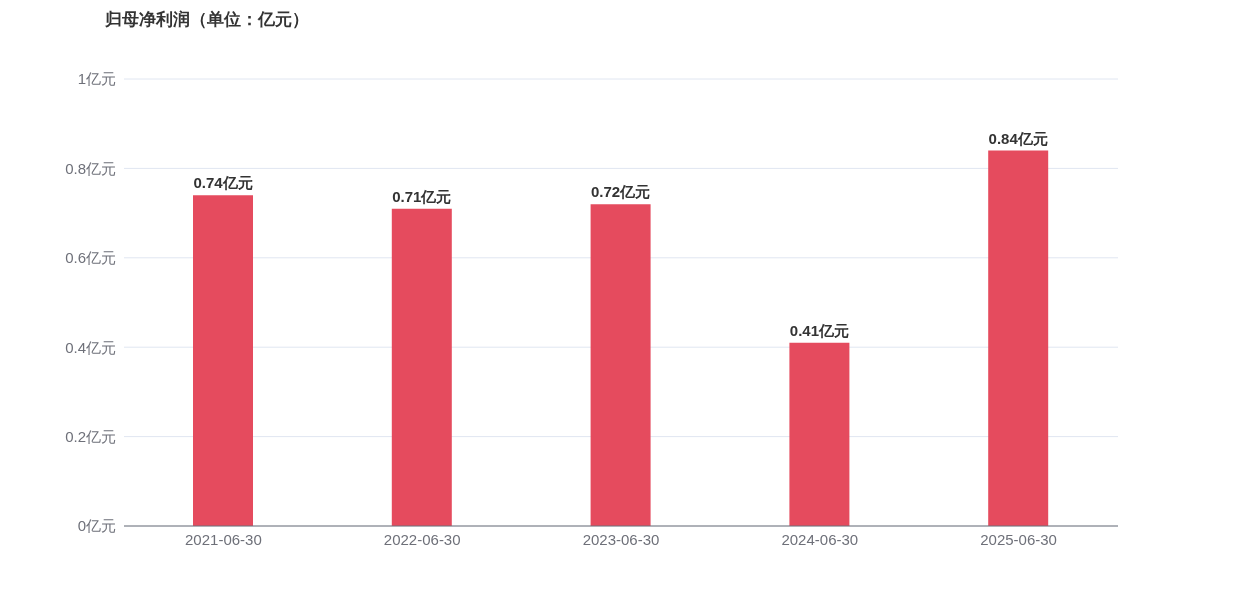 This screenshot has height=596, width=1242. What do you see at coordinates (90, 347) in the screenshot?
I see `y-tick-label: 0.4亿元` at bounding box center [90, 347].